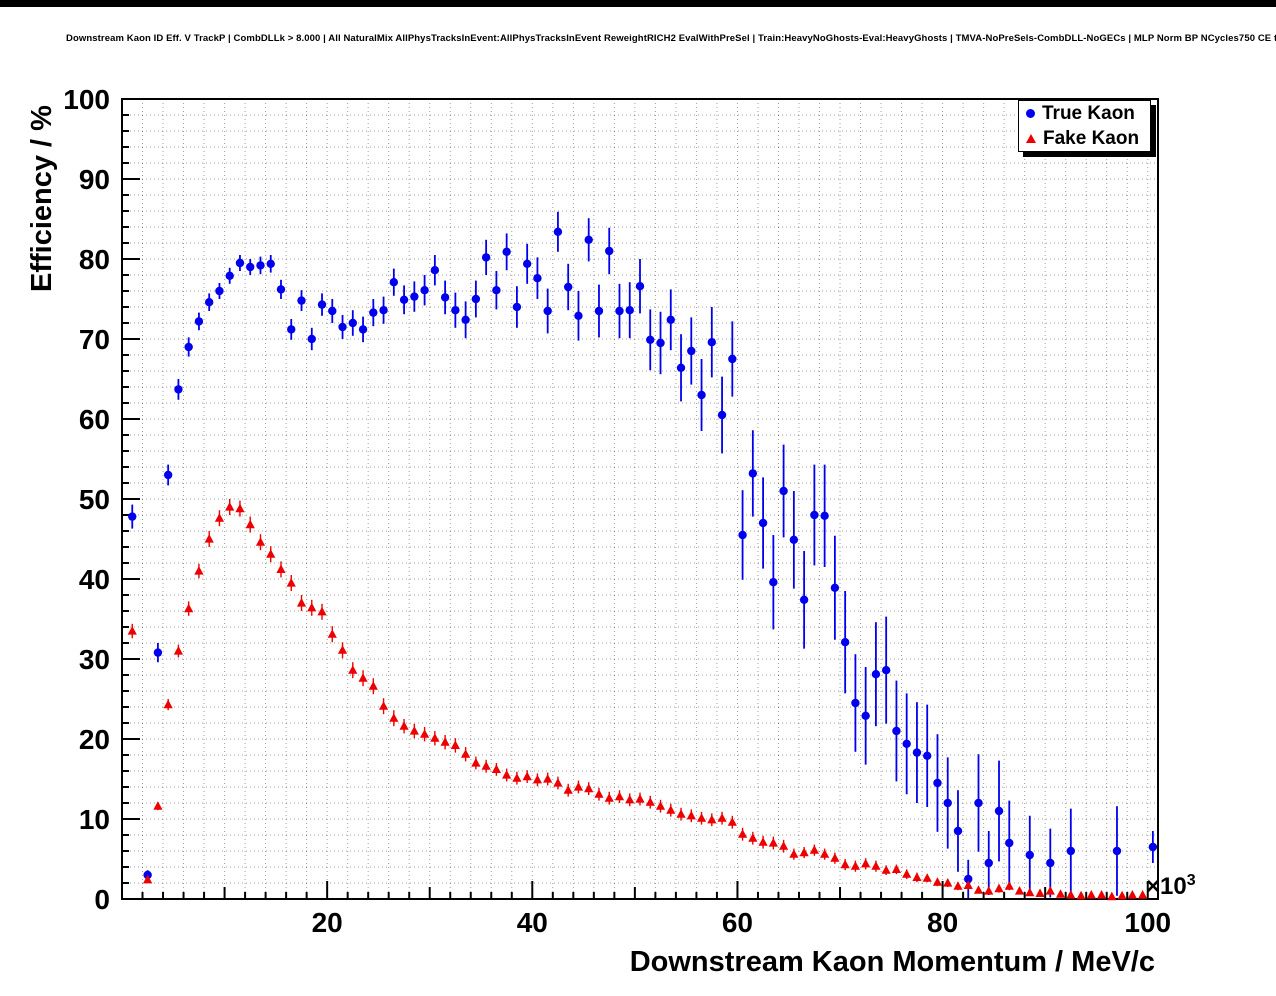  What do you see at coordinates (892, 962) in the screenshot?
I see `x-axis-title: Downstream Kaon Momentum / MeV/c` at bounding box center [892, 962].